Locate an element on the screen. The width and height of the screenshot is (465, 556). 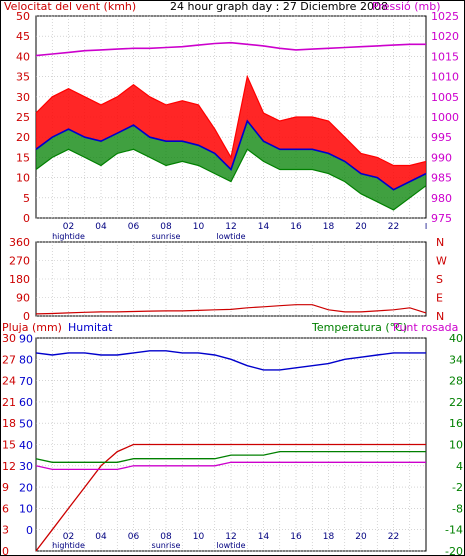
chart-title: 24 hour graph day : 27 Diciembre 2008 is located at coordinates (279, 6).